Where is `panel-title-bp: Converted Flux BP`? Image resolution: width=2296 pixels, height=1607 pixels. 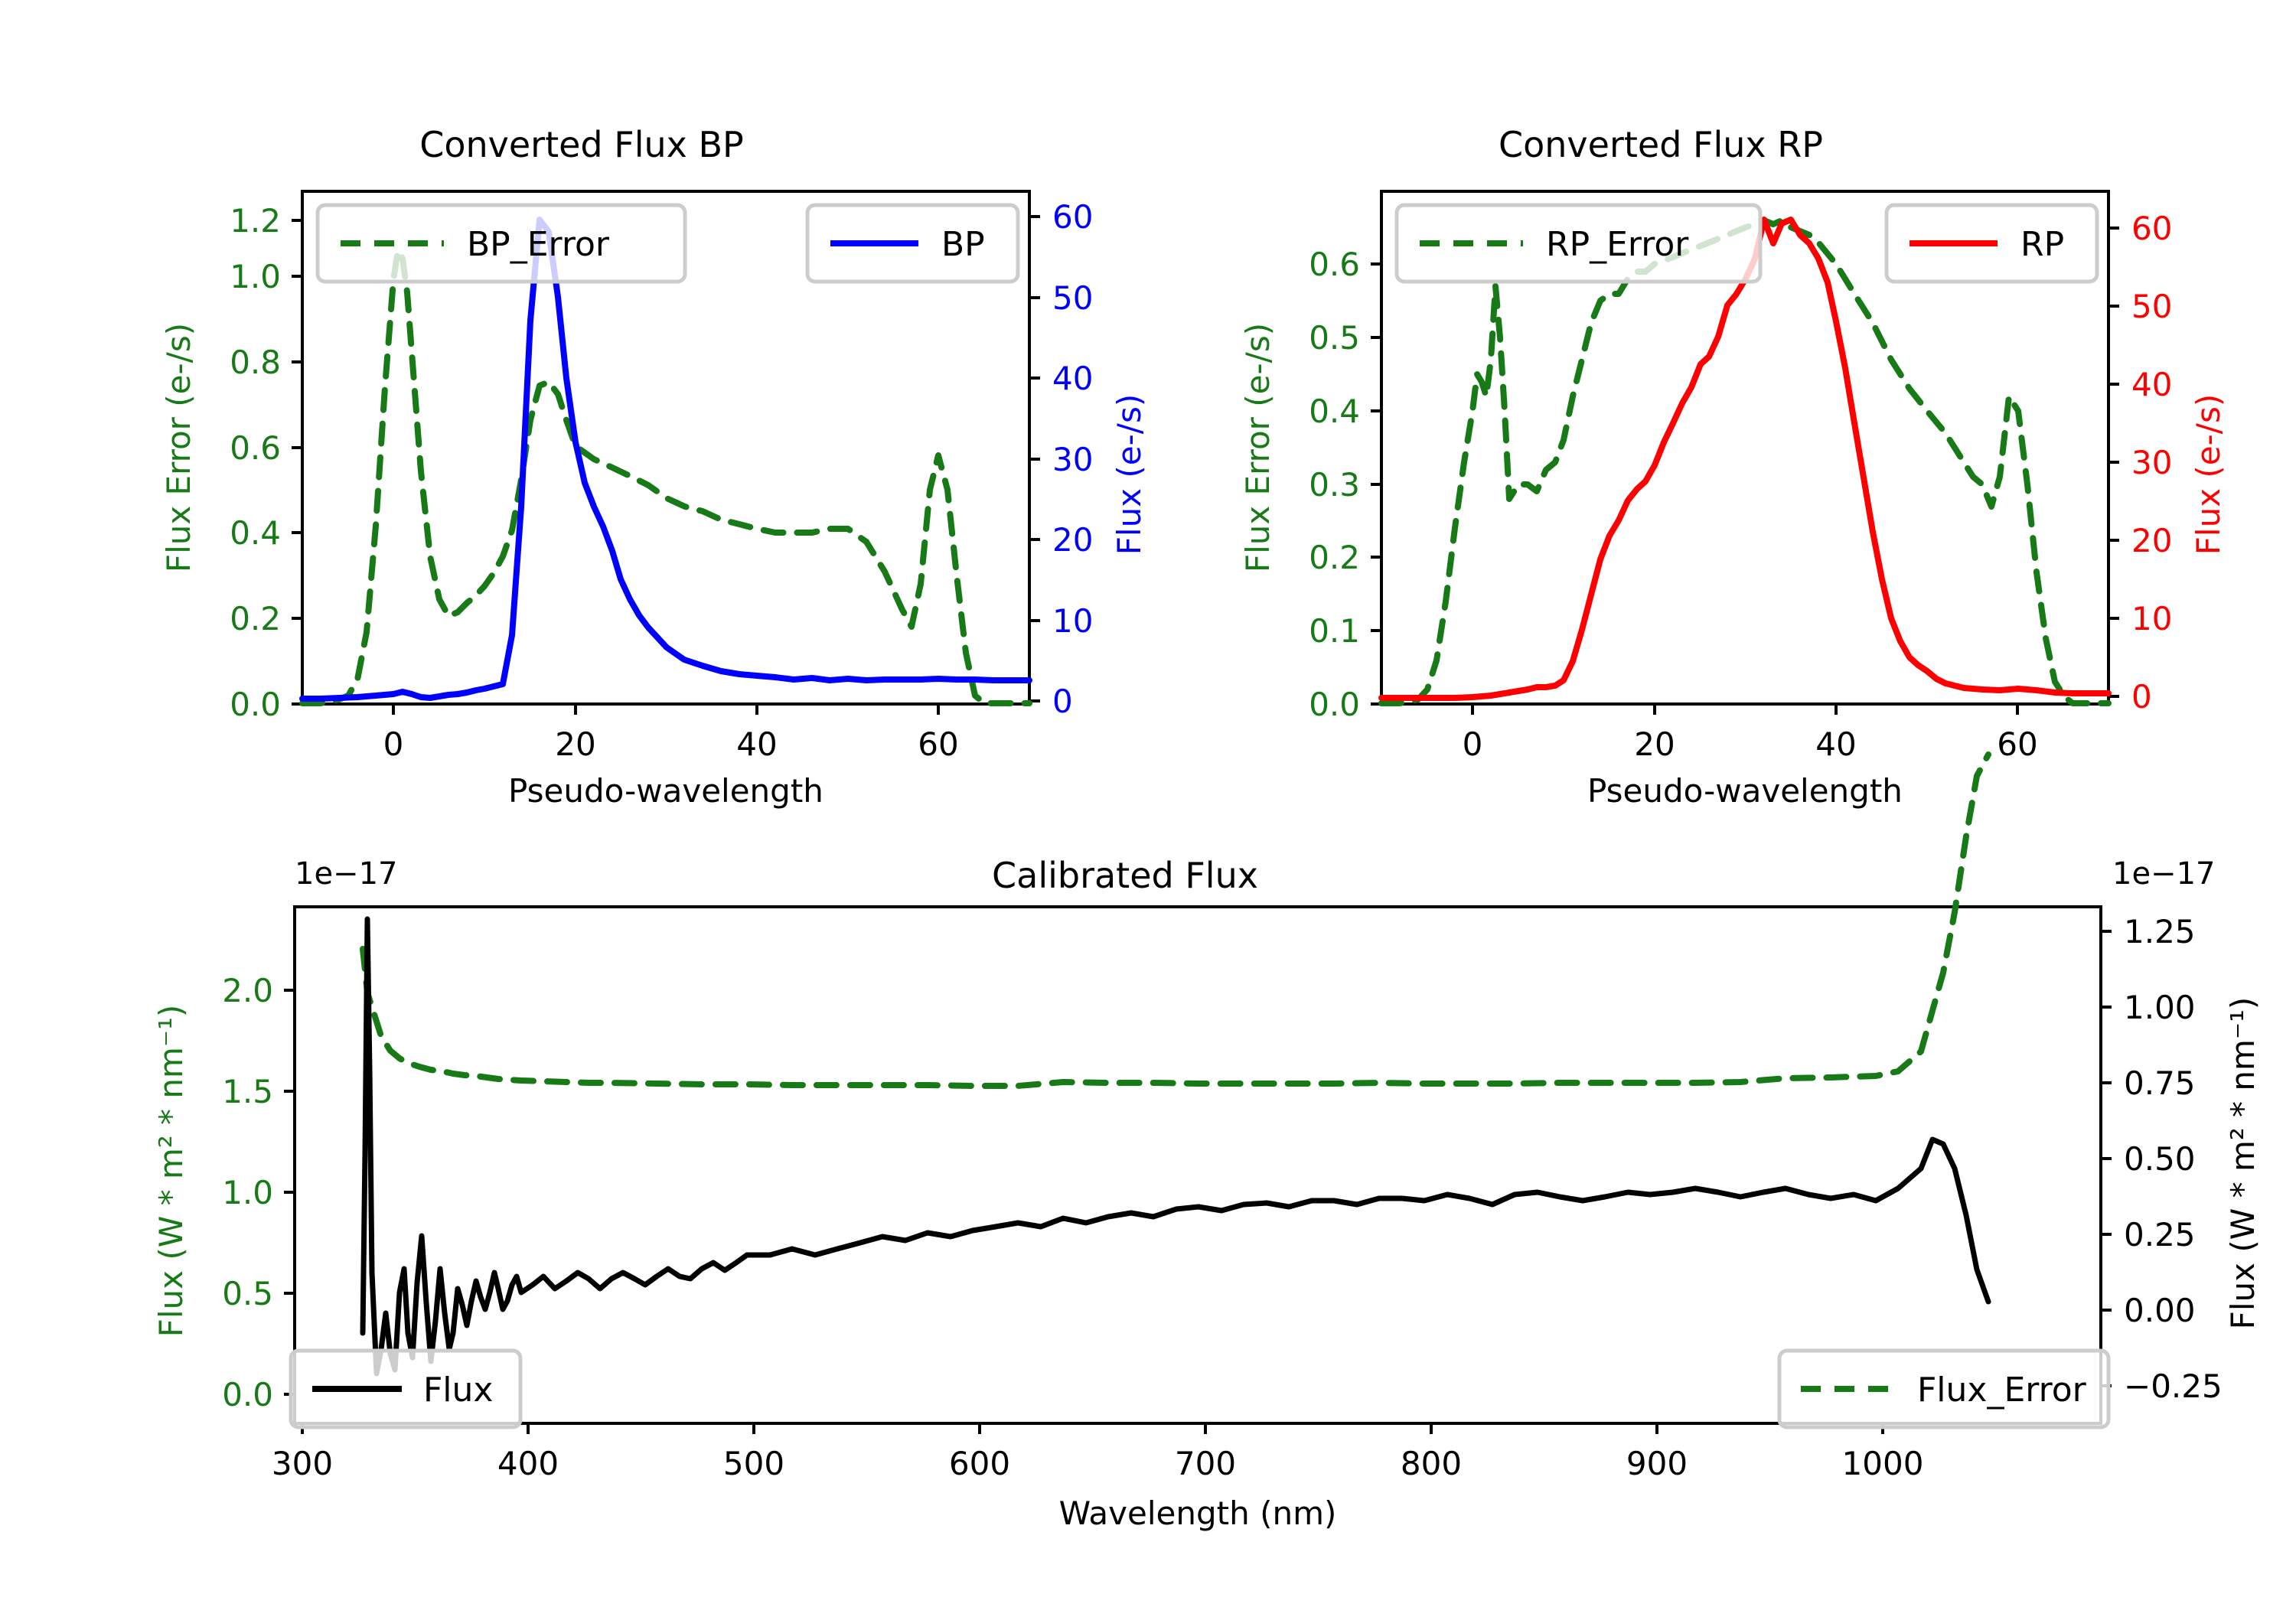
panel-title-bp: Converted Flux BP is located at coordinates (581, 144).